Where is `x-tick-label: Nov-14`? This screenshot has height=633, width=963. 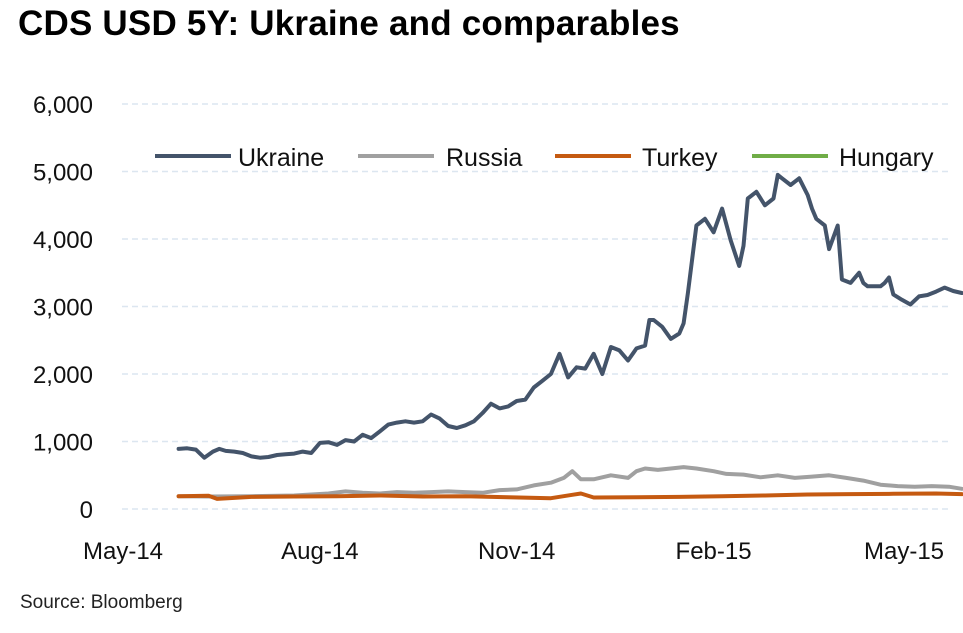 x-tick-label: Nov-14 is located at coordinates (516, 551).